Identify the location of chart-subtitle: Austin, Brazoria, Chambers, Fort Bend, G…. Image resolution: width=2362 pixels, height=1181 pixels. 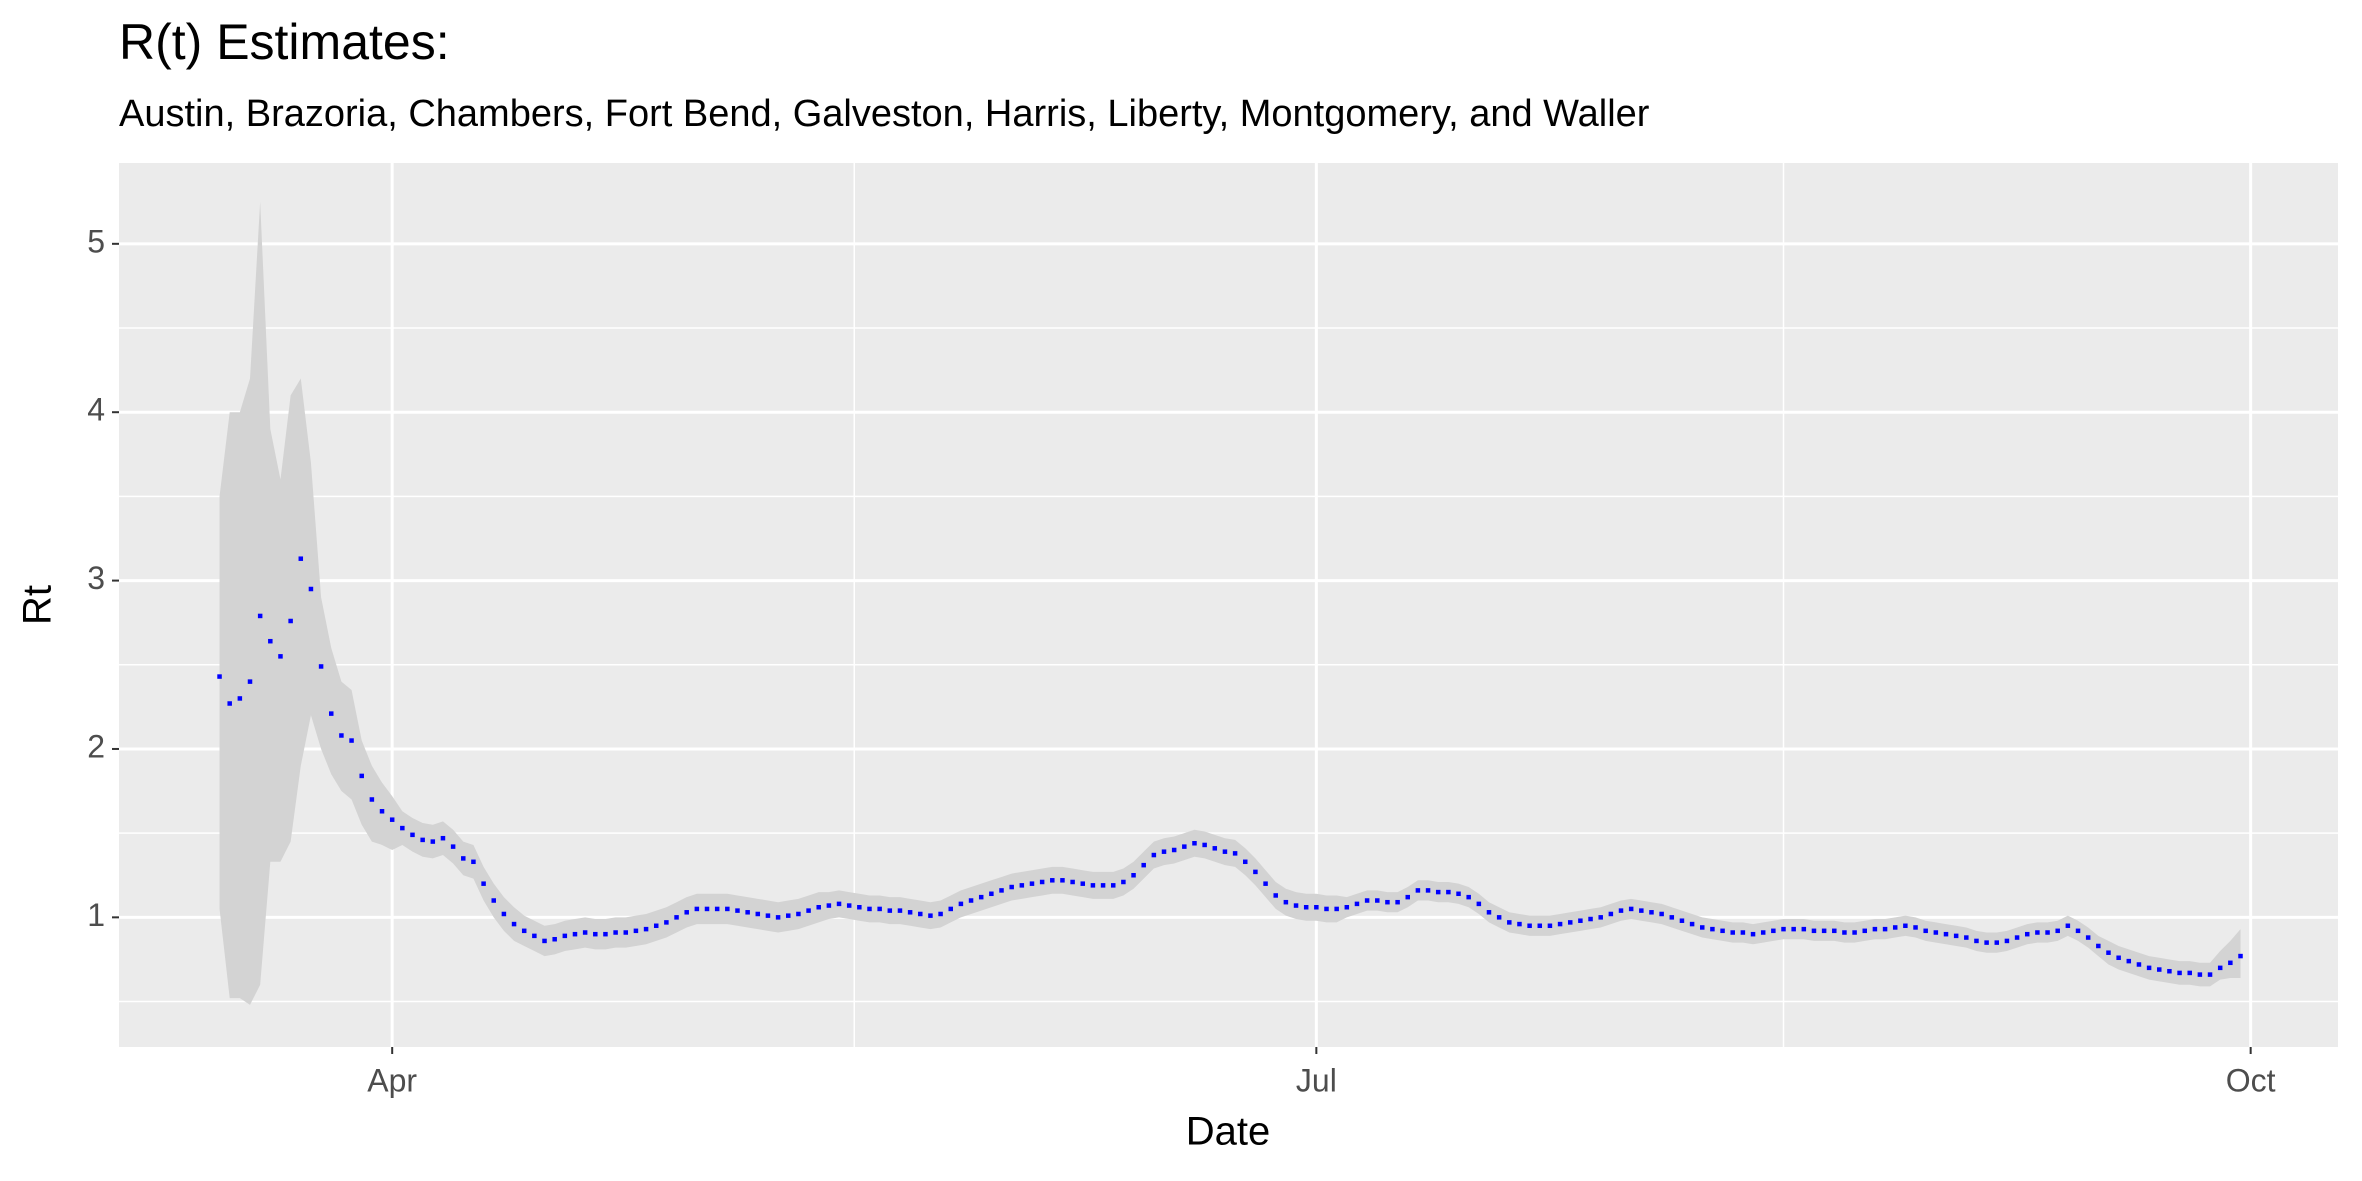
(884, 114).